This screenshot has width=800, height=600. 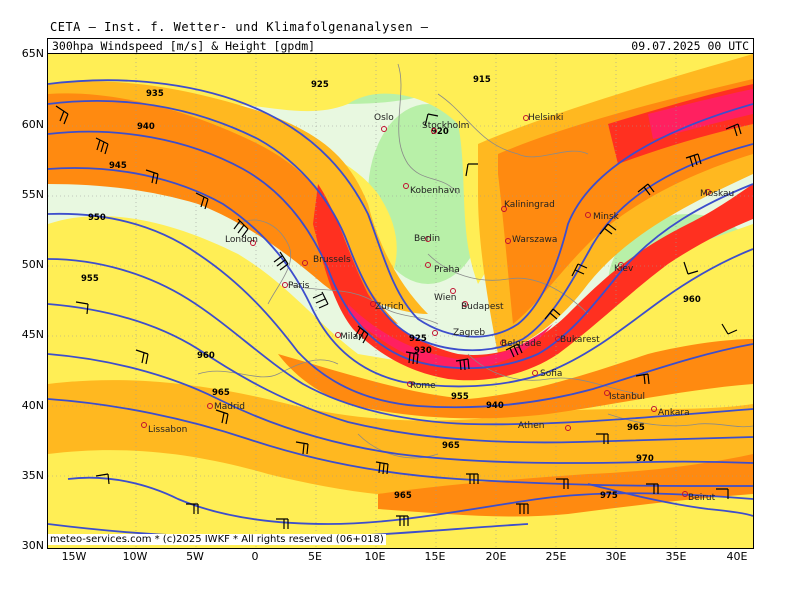 I want to click on contour-label: 945, so click(x=118, y=166).